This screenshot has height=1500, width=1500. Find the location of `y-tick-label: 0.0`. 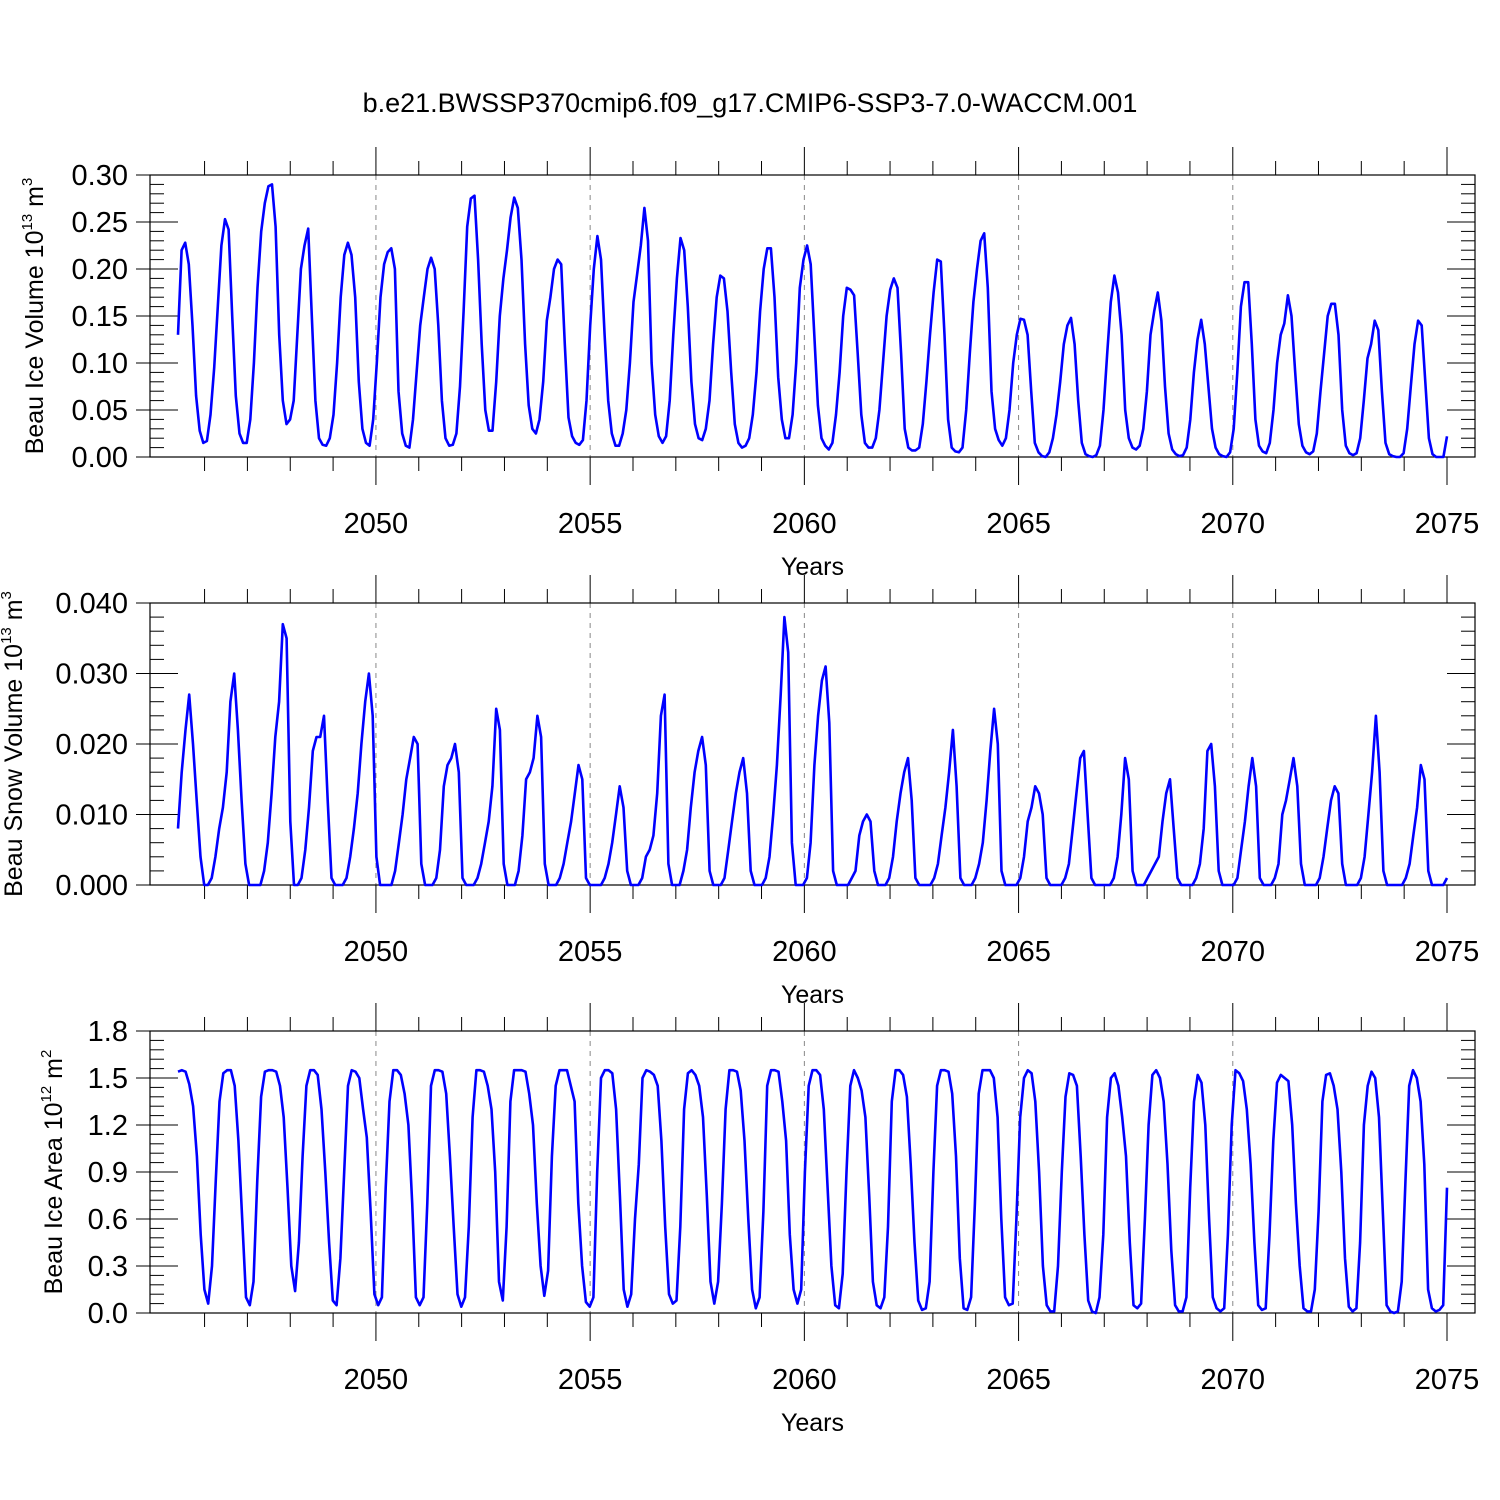

y-tick-label: 0.0 is located at coordinates (108, 1314).